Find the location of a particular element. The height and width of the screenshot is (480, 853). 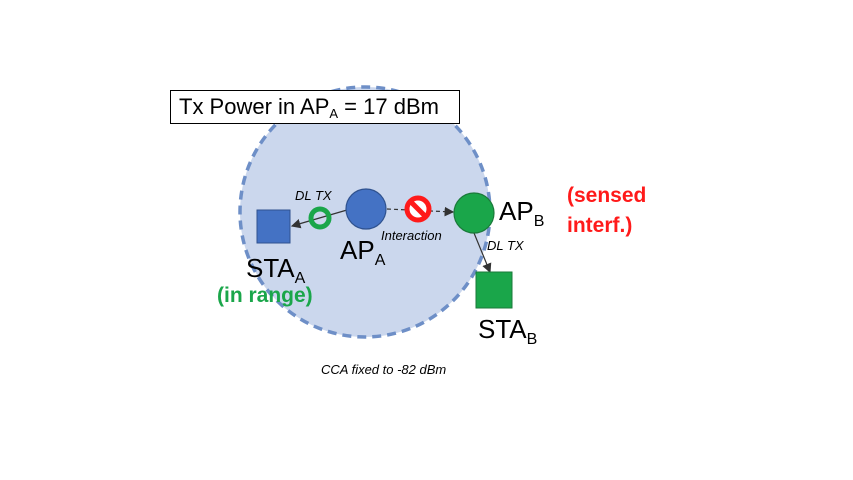

tx-power-box: Tx Power in APA = 17 dBm is located at coordinates (315, 107).